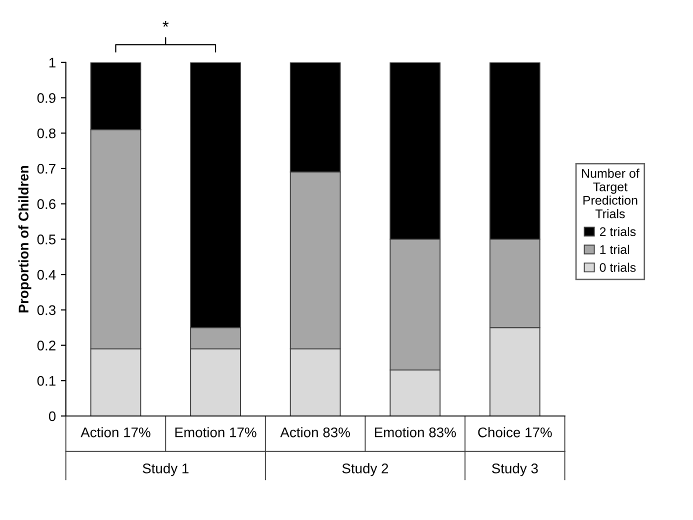  I want to click on x-tick-label: Choice 17%, so click(515, 432).